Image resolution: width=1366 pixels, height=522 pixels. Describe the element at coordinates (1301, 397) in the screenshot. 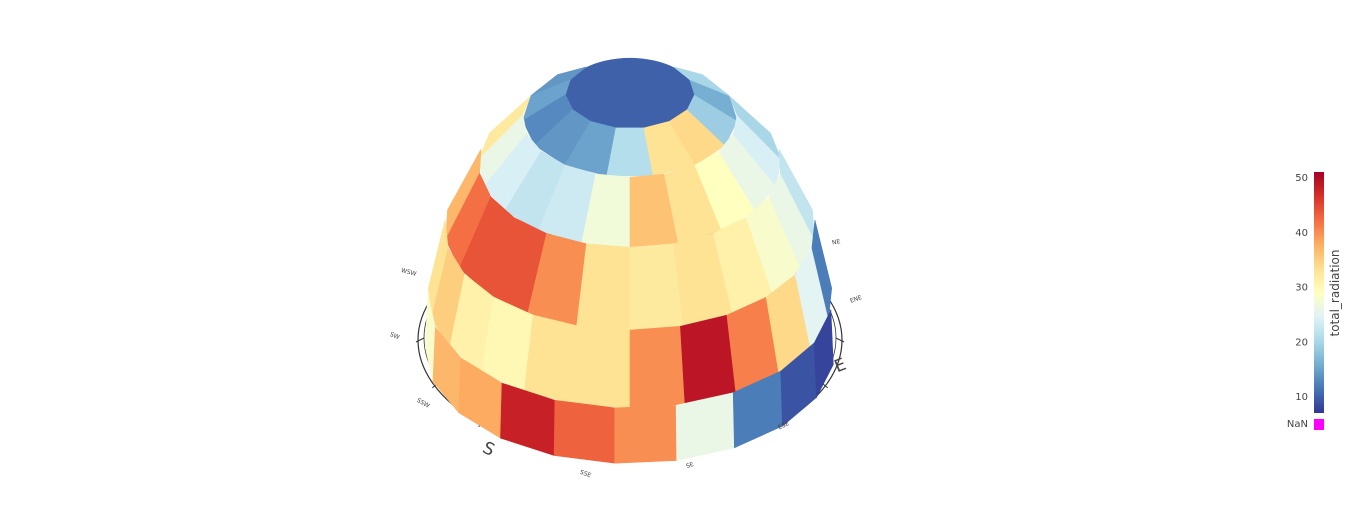

I see `colorbar-tick-label: 10` at that location.